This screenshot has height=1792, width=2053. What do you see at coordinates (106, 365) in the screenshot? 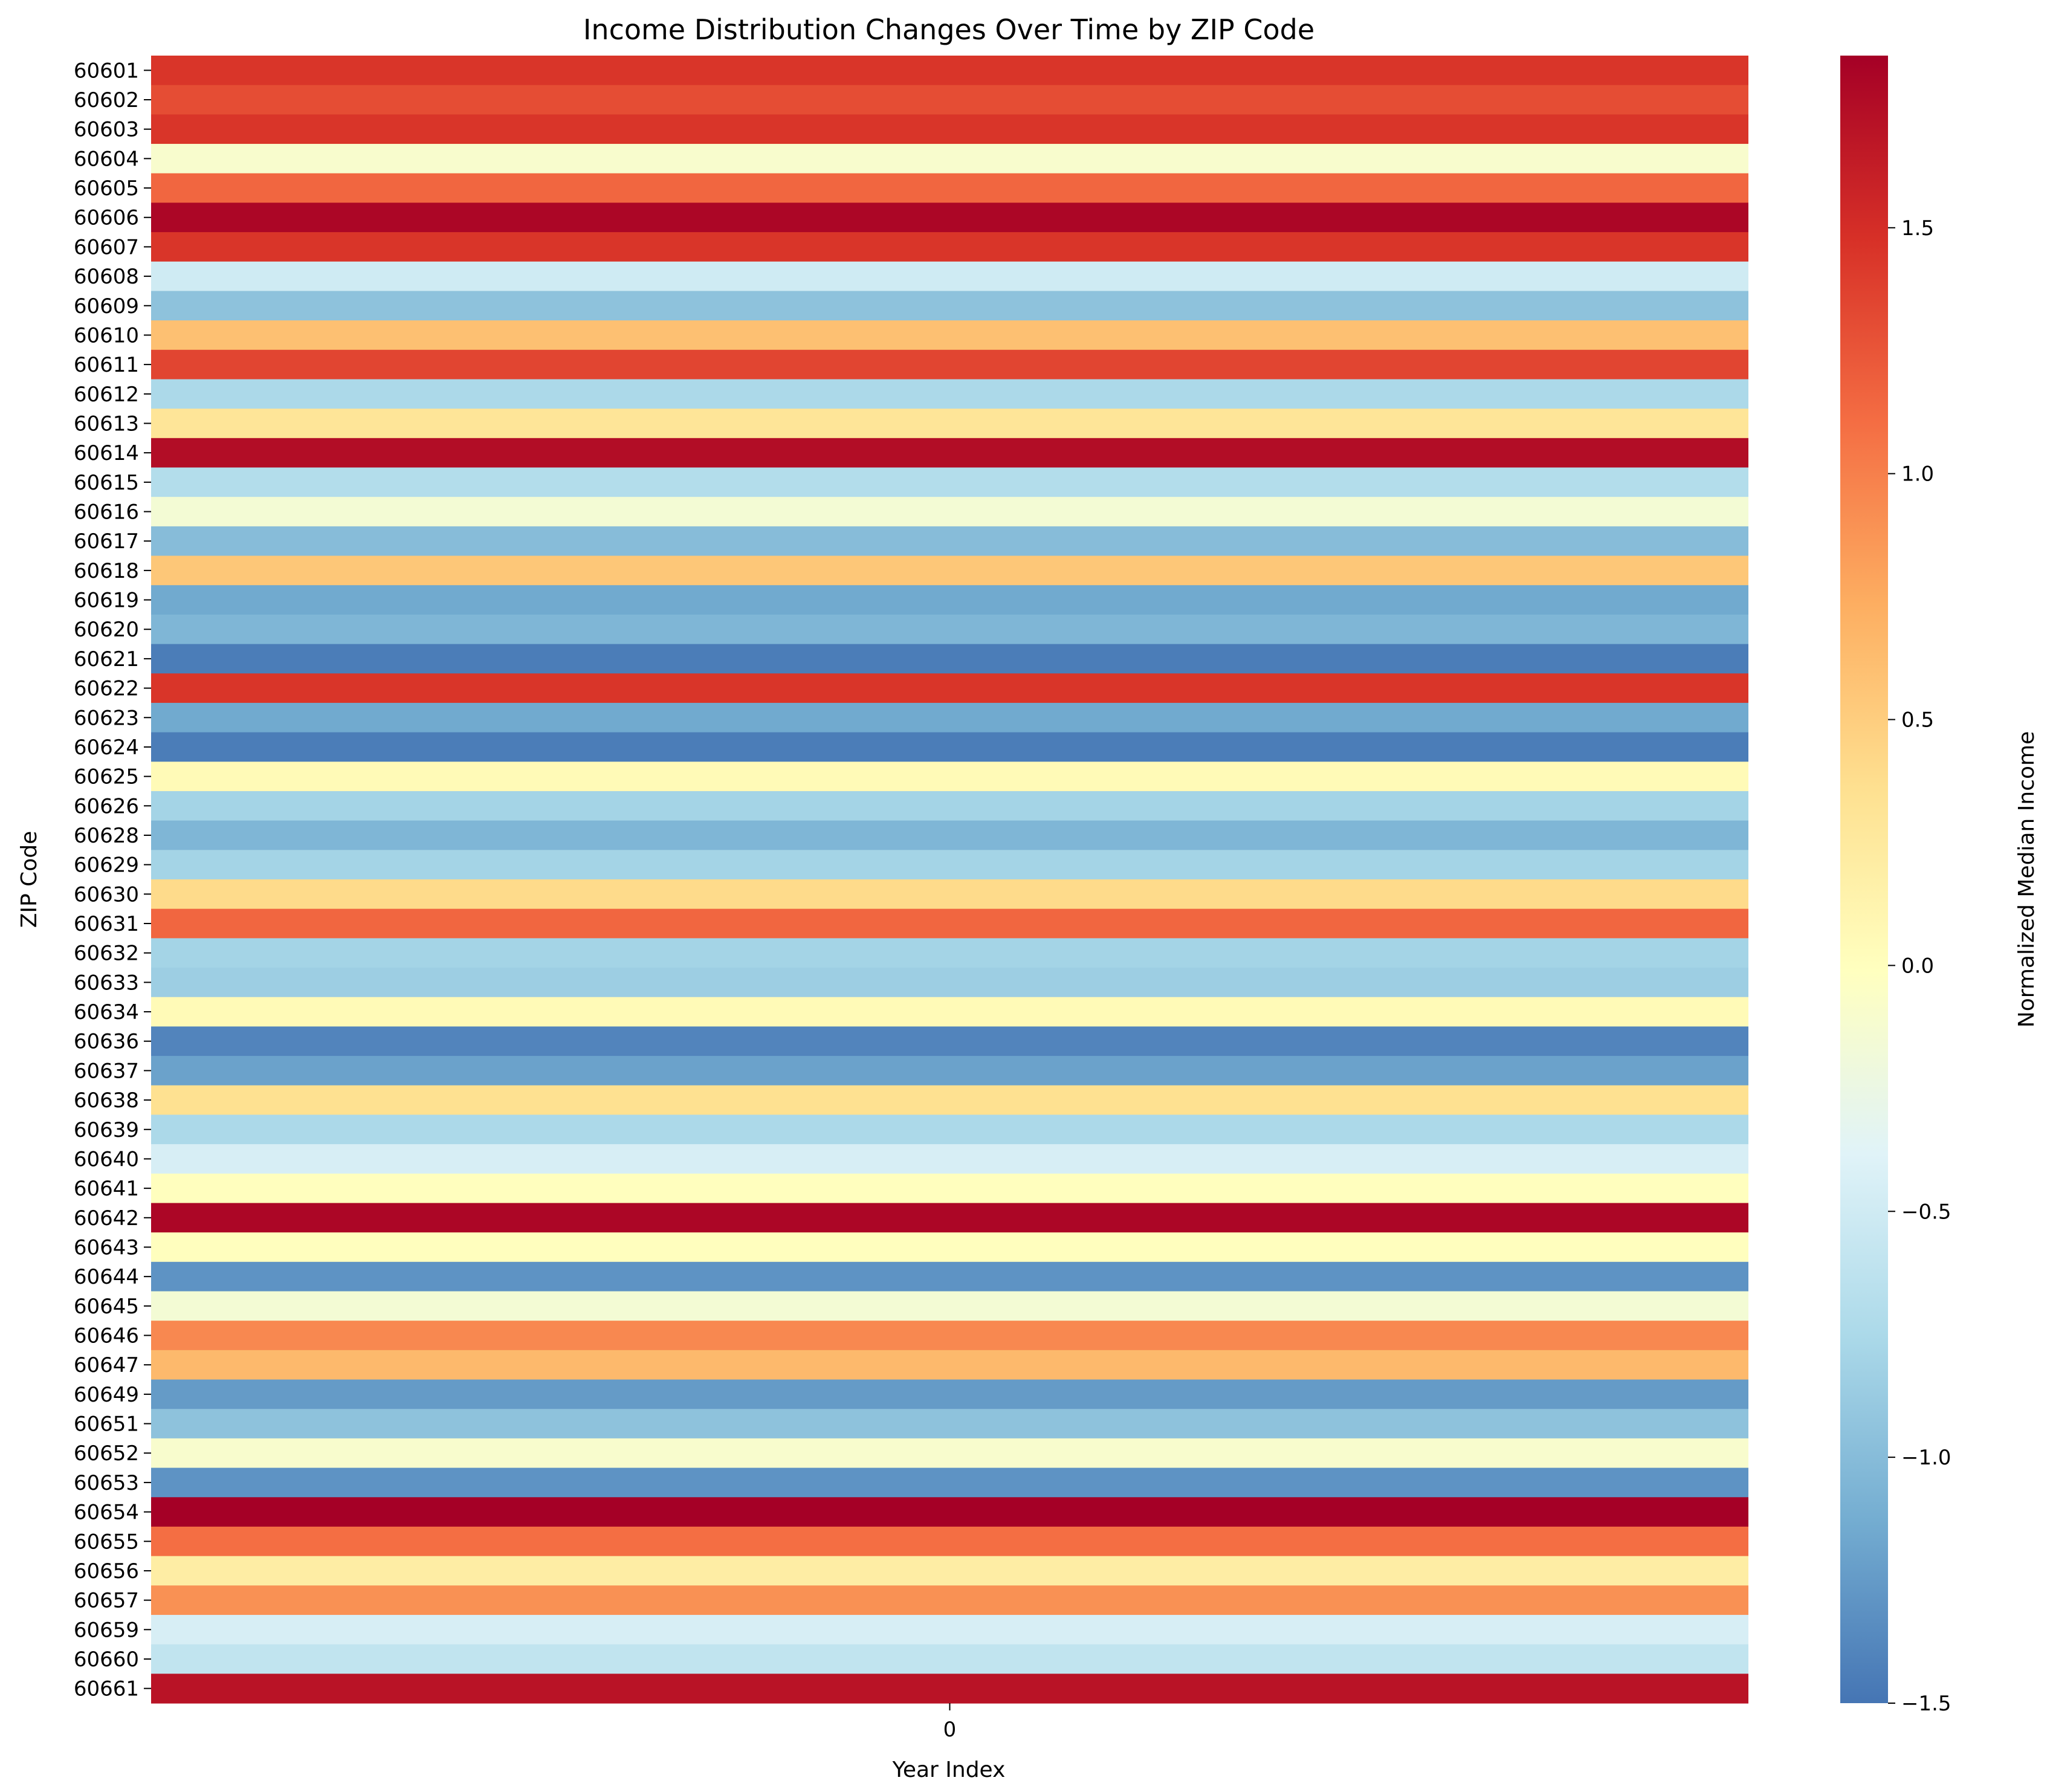
I see `y-tick-label: 60611` at bounding box center [106, 365].